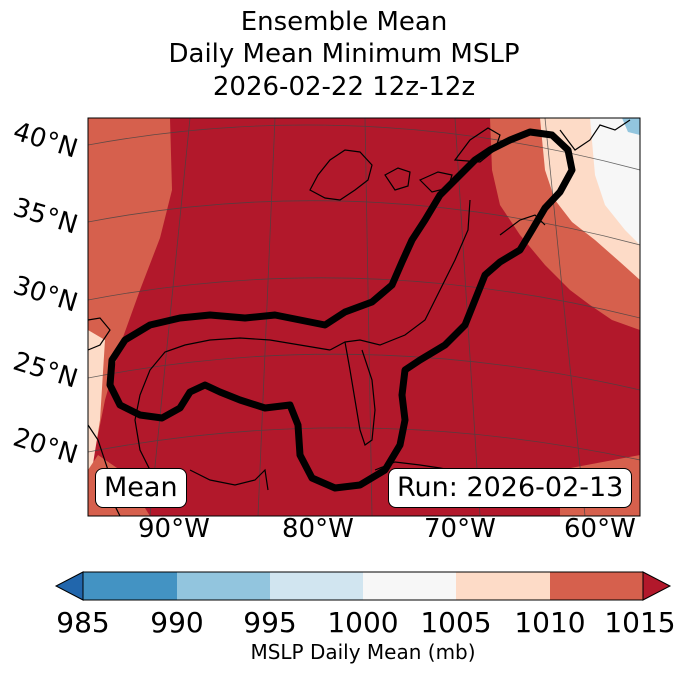  Describe the element at coordinates (141, 488) in the screenshot. I see `mean-label-box: Mean` at that location.